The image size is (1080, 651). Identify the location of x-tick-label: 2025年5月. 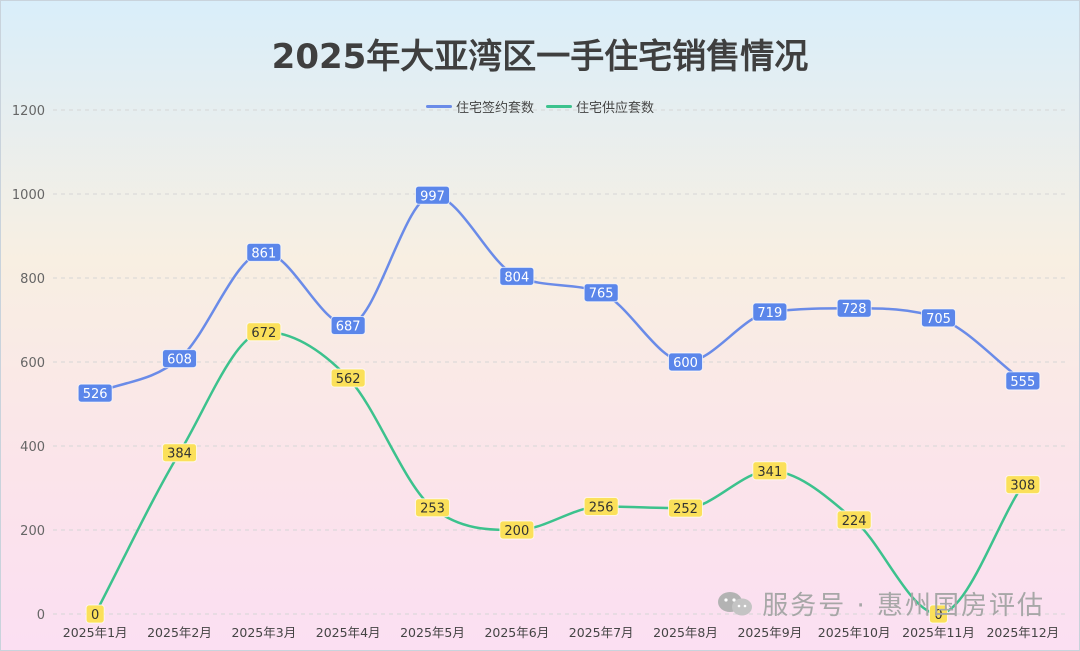
(432, 632).